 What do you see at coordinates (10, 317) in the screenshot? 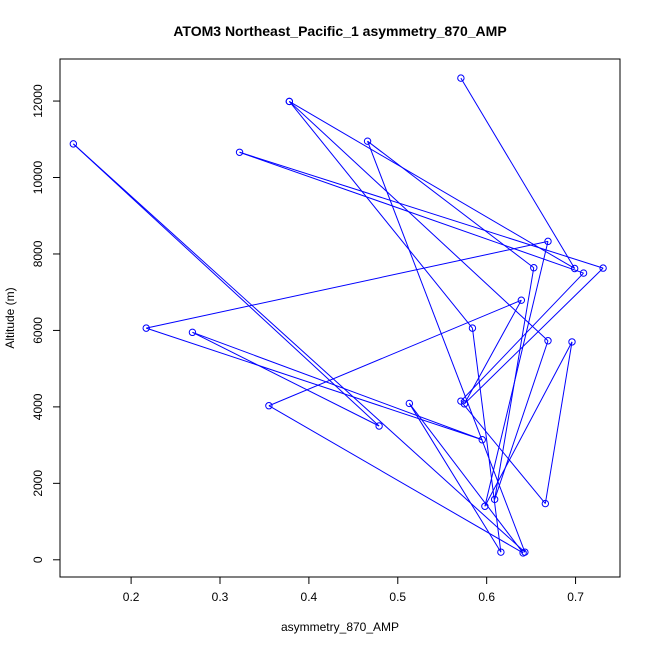
I see `y-axis-label: Altitude (m)` at bounding box center [10, 317].